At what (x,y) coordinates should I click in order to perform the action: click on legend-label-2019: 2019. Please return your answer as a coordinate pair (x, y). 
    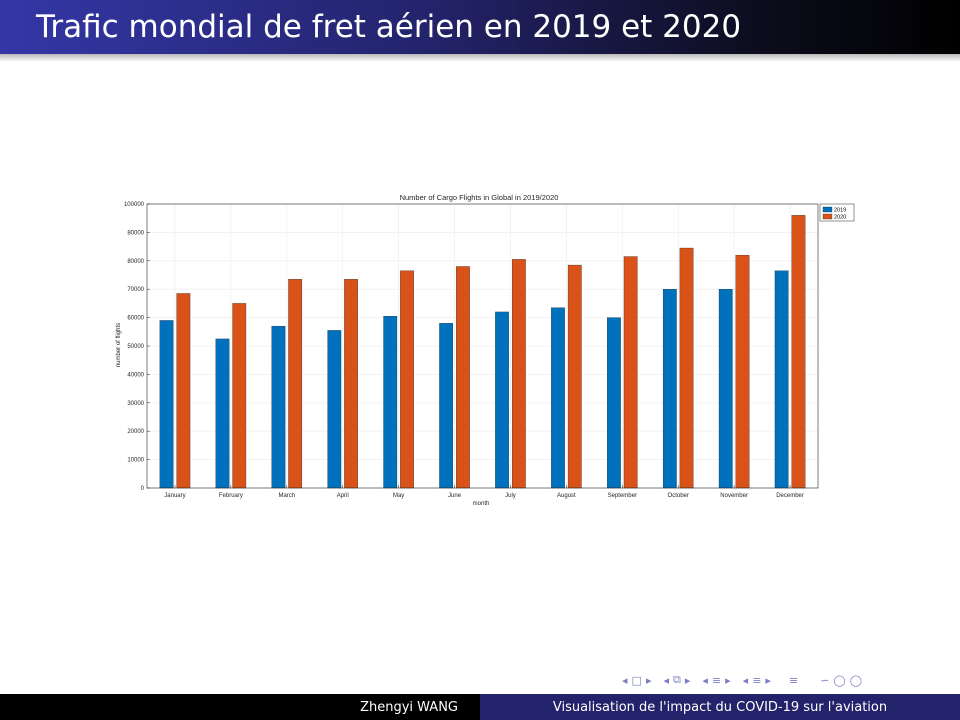
    Looking at the image, I should click on (840, 211).